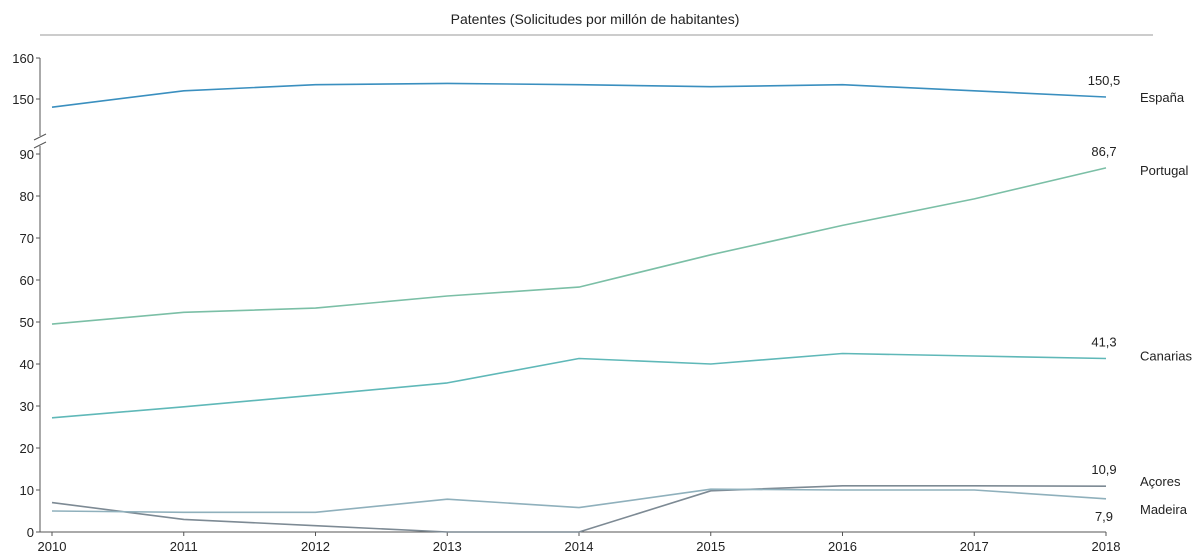 This screenshot has width=1195, height=557. Describe the element at coordinates (23, 58) in the screenshot. I see `y-tick-label: 160` at that location.